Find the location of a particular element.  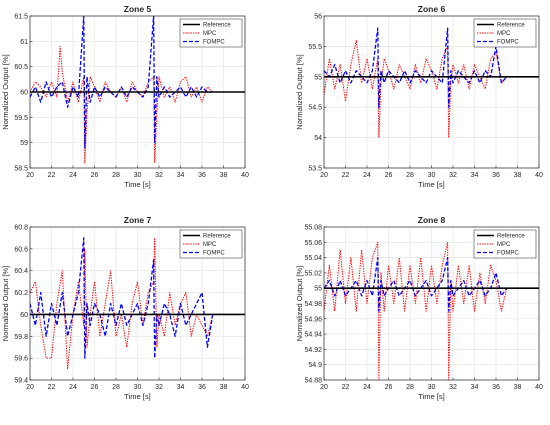

tick-label-y: 54 is located at coordinates (318, 138).